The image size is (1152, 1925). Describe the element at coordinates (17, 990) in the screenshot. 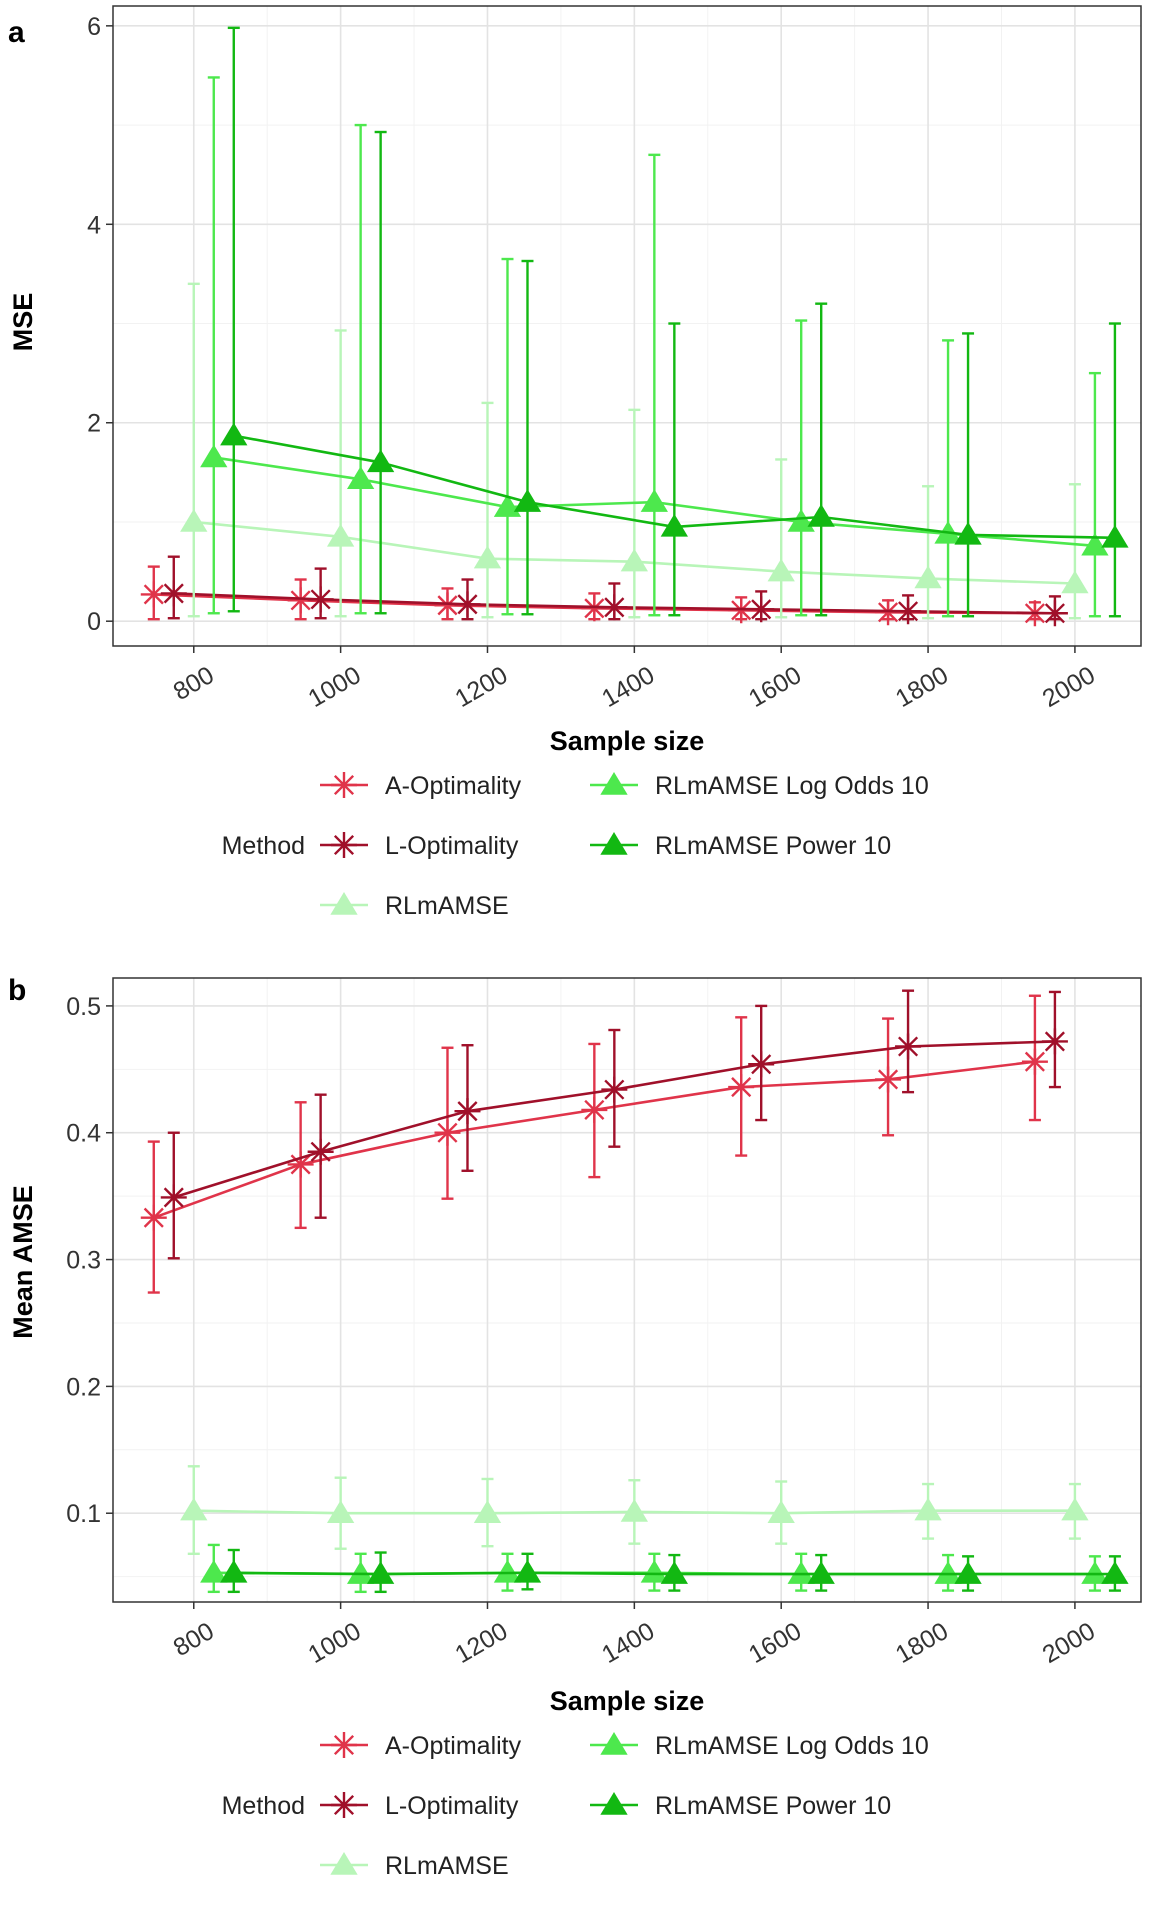

I see `panel-b-label: b` at that location.